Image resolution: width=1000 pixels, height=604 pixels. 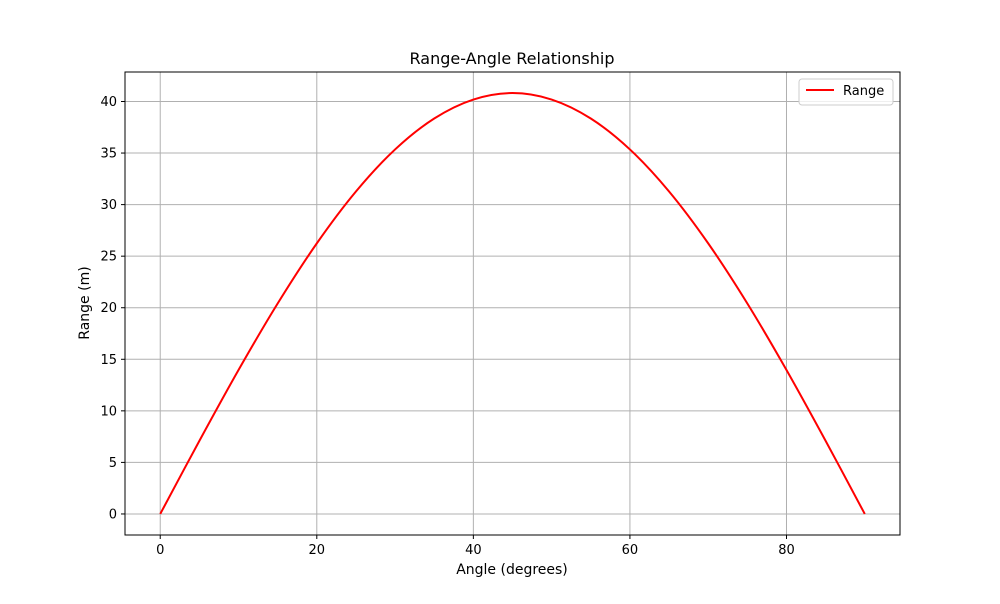 What do you see at coordinates (108, 360) in the screenshot?
I see `y-tick-label: 15` at bounding box center [108, 360].